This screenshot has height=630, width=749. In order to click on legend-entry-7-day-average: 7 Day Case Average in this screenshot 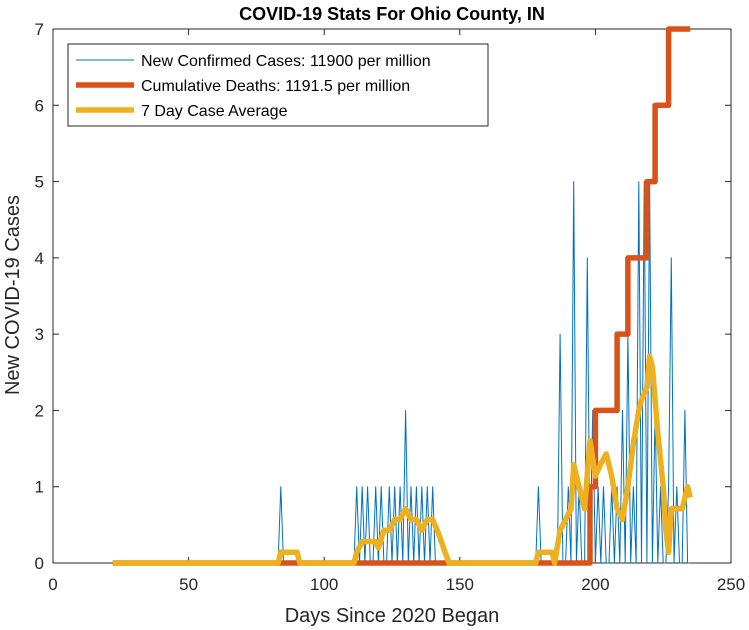, I will do `click(214, 111)`.